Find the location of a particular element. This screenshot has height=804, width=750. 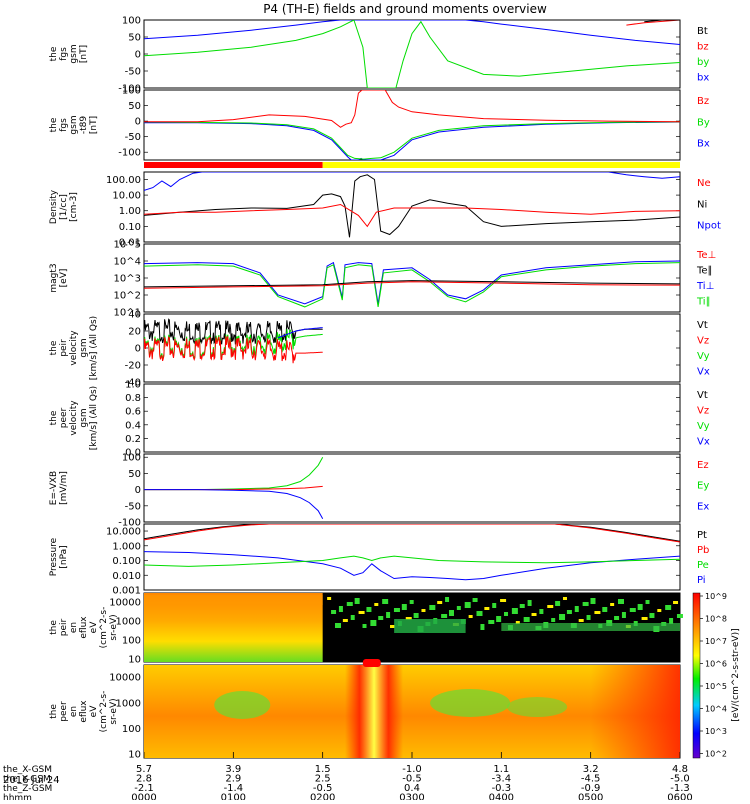

spectrogram-core is located at coordinates (374, 711).